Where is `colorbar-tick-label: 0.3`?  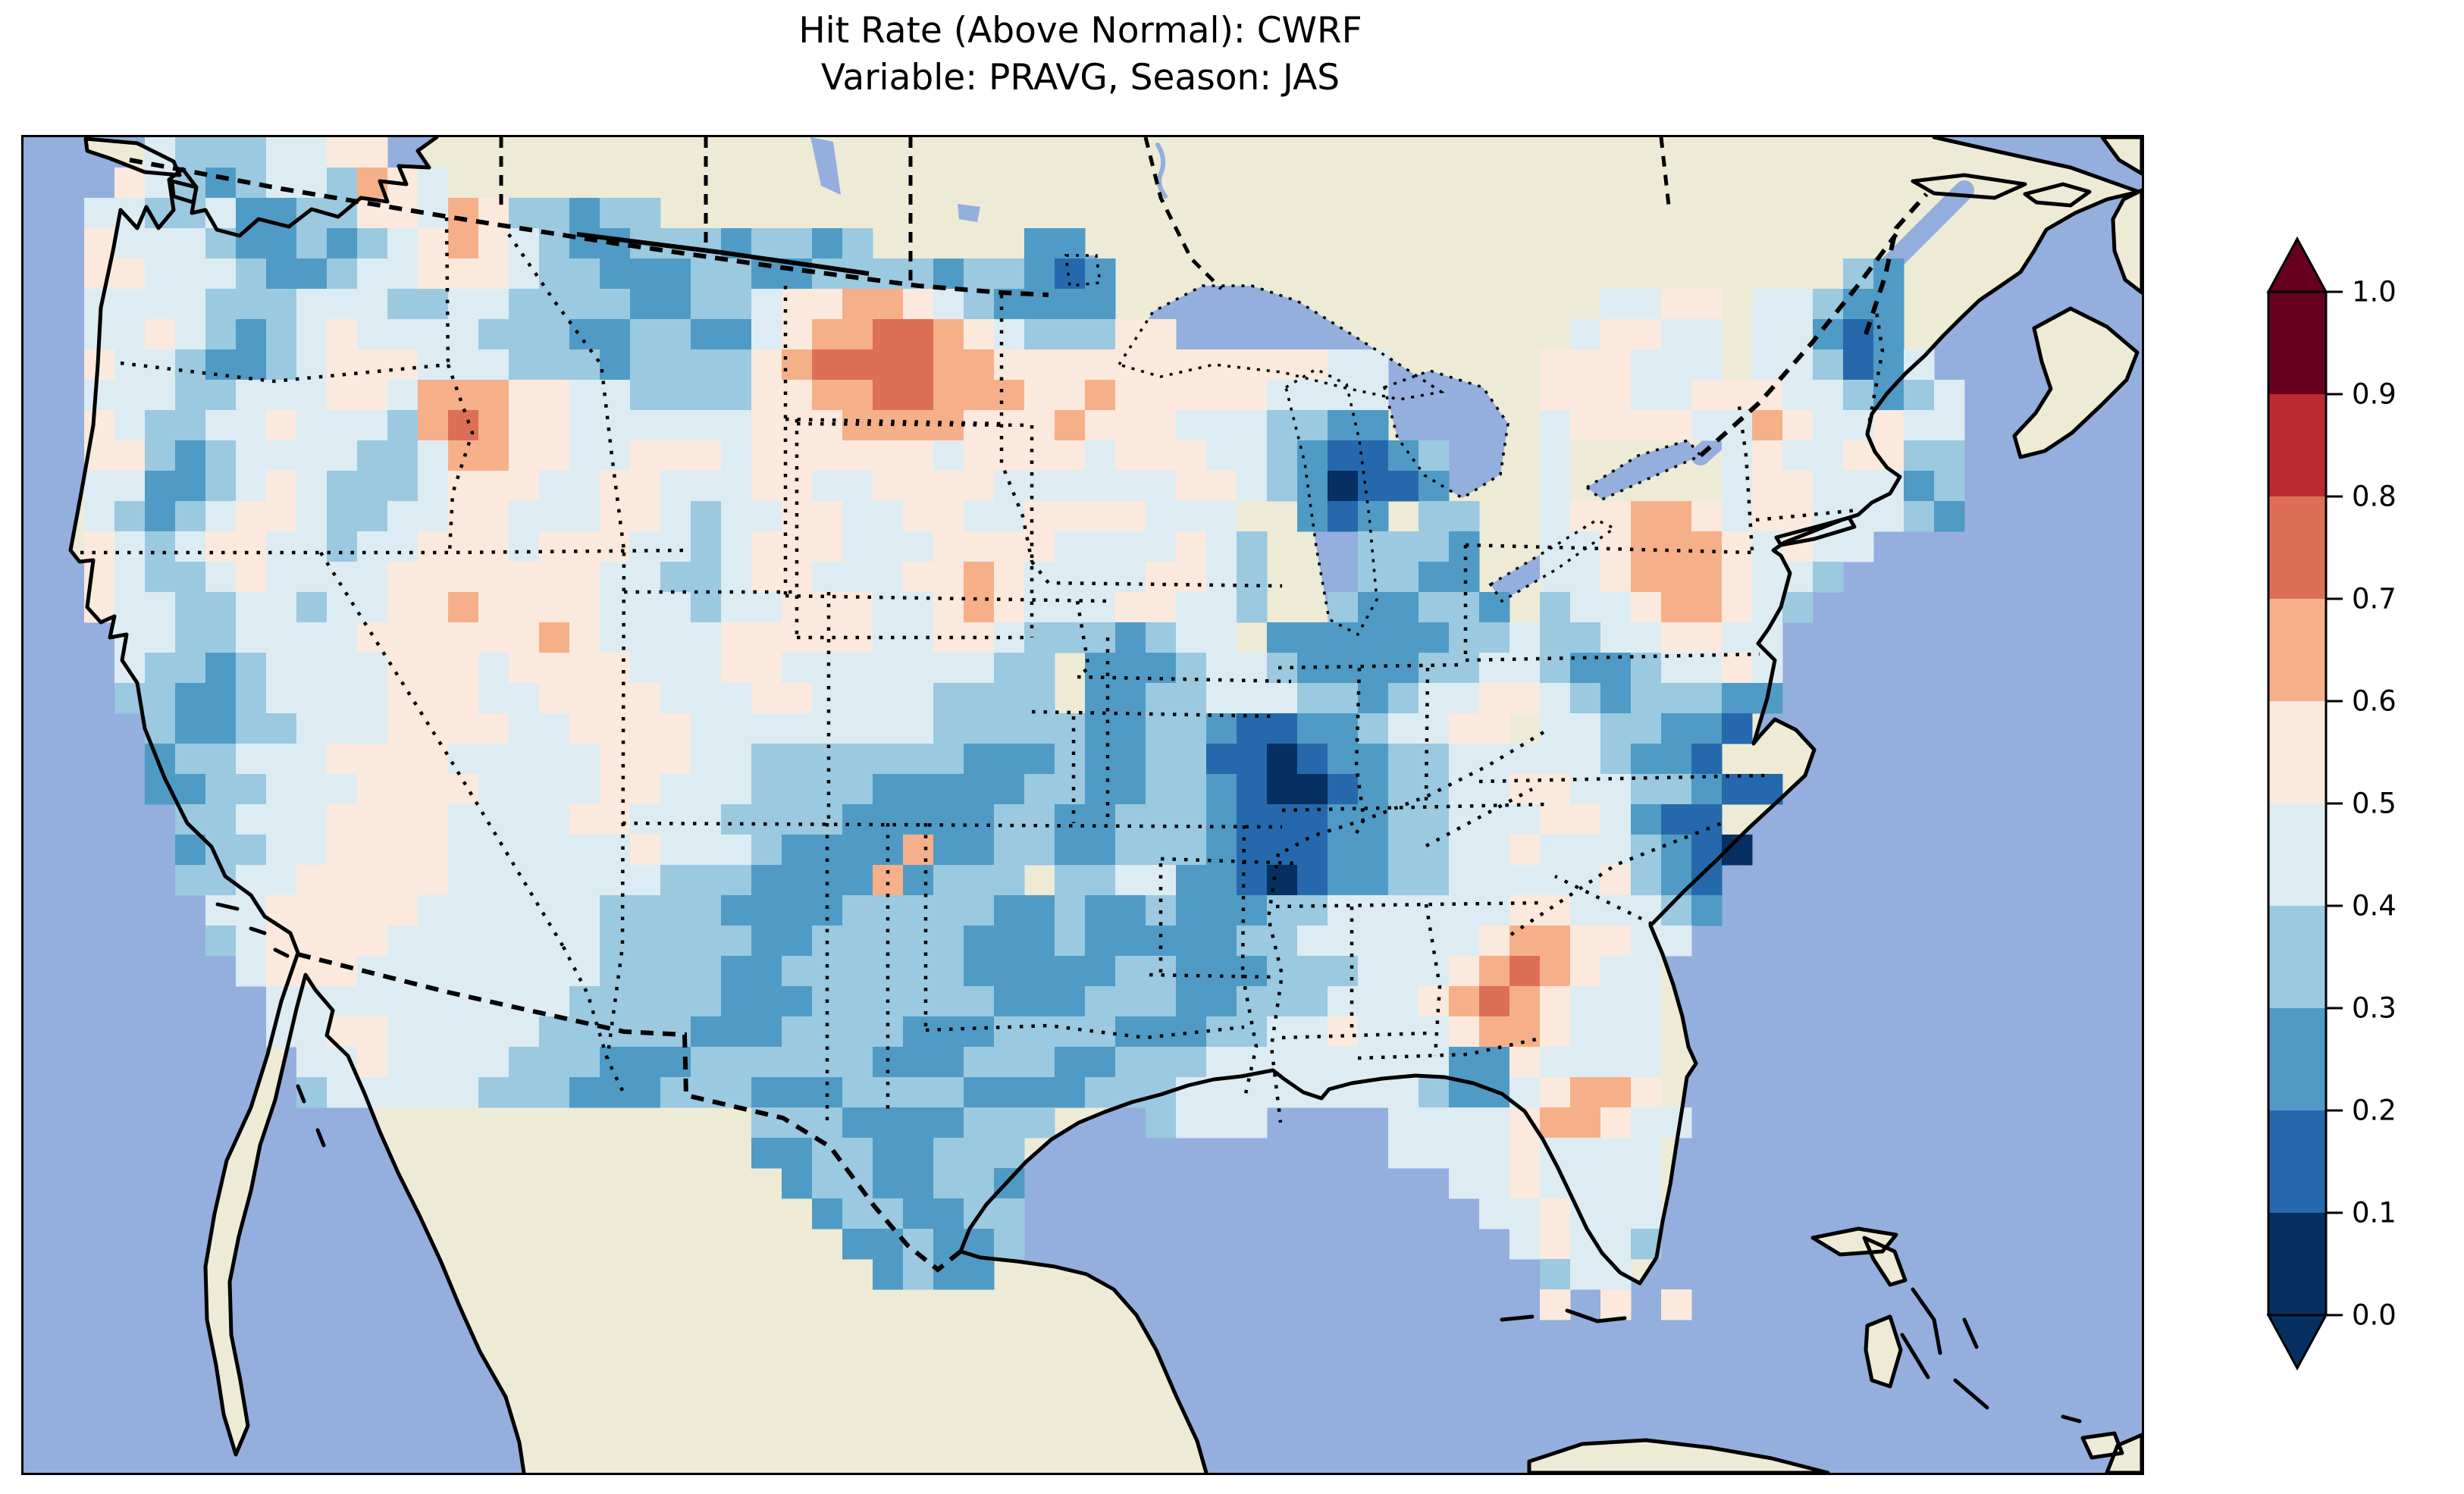 colorbar-tick-label: 0.3 is located at coordinates (2374, 1008).